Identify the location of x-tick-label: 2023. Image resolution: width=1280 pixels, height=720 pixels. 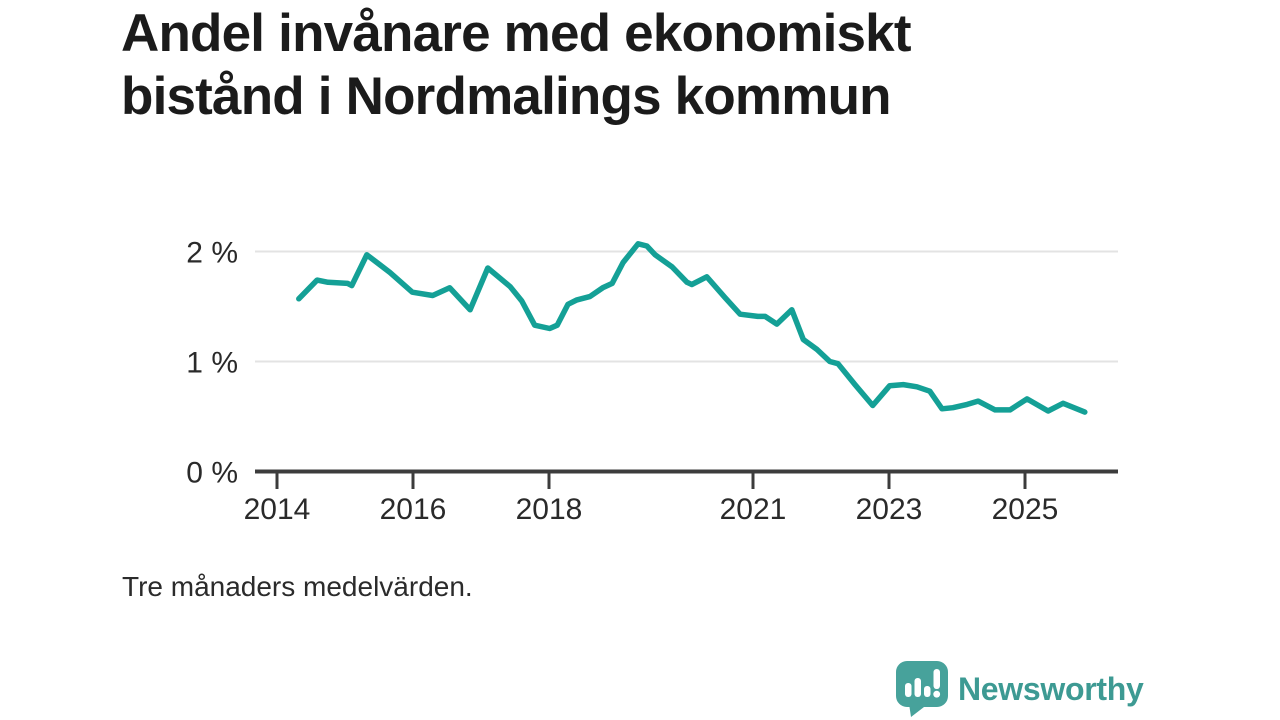
(889, 509).